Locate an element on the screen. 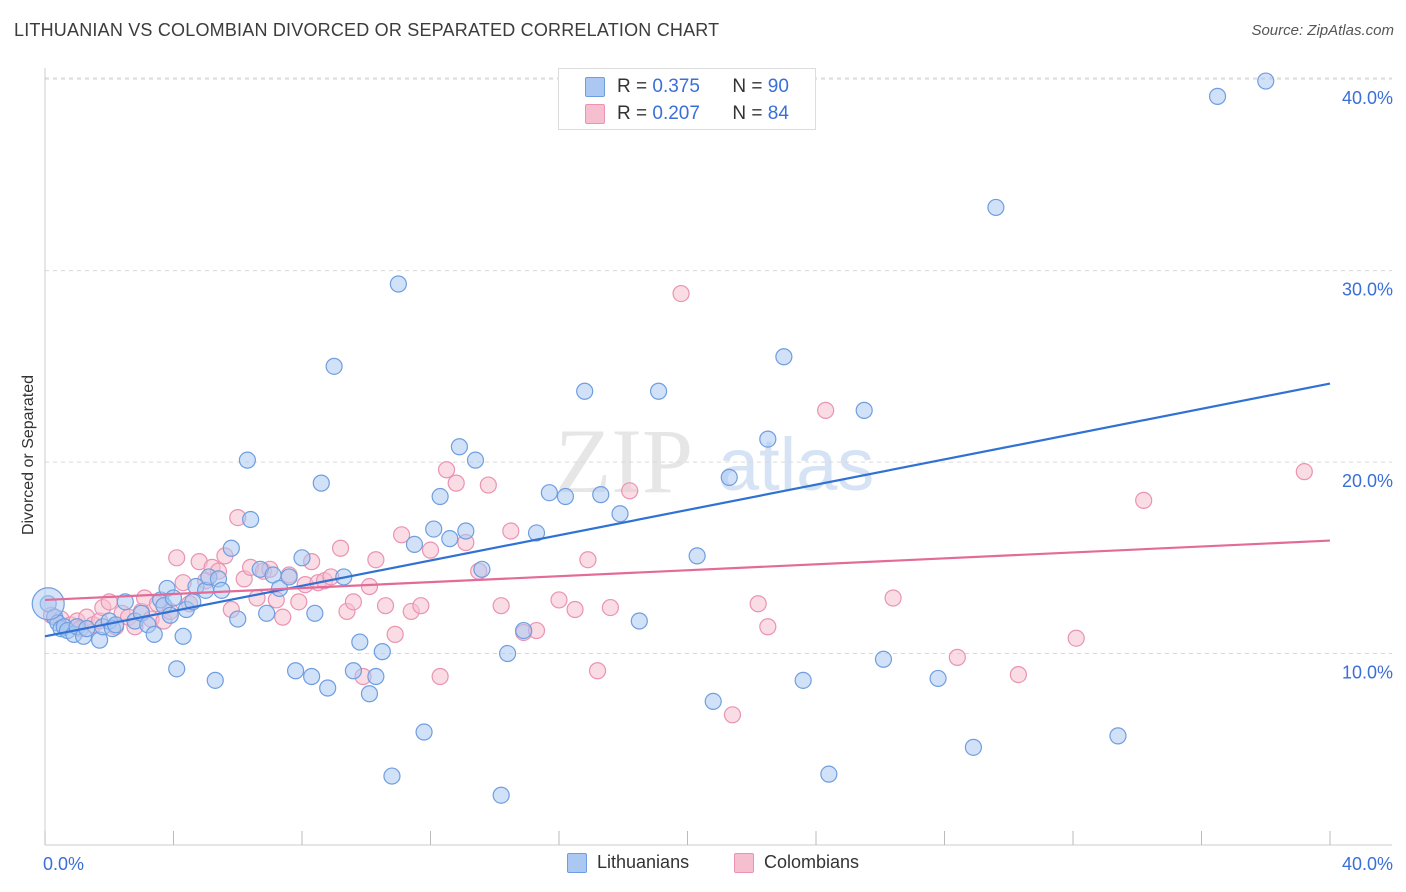 This screenshot has height=892, width=1406. colombians-trend-line is located at coordinates (687, 570).